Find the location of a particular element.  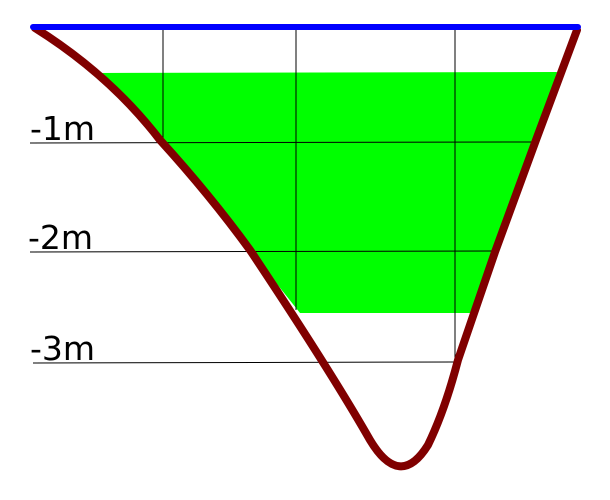

depth-label-1m: -1m is located at coordinates (62, 128).